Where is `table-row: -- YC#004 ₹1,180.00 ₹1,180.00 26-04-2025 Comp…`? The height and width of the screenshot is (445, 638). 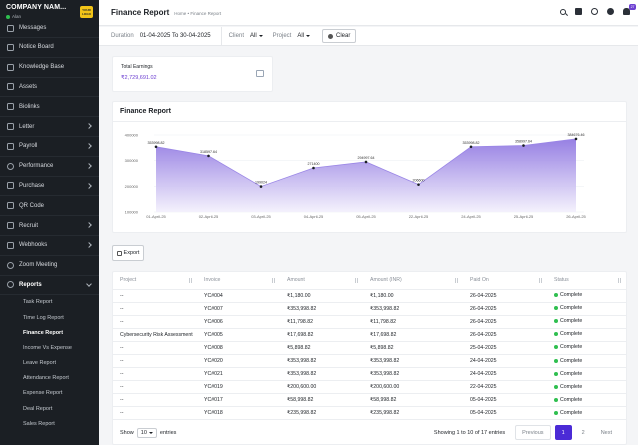
table-row: -- YC#004 ₹1,180.00 ₹1,180.00 26-04-2025 Comp… is located at coordinates (369, 296).